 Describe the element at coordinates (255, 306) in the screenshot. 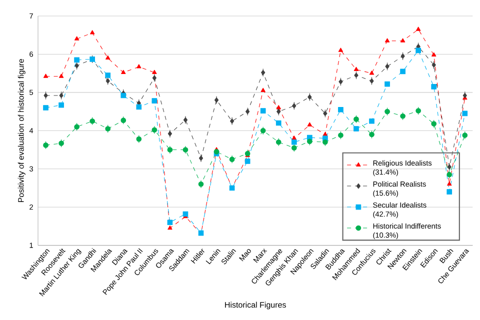

I see `x-axis-title: Historical Figures` at that location.